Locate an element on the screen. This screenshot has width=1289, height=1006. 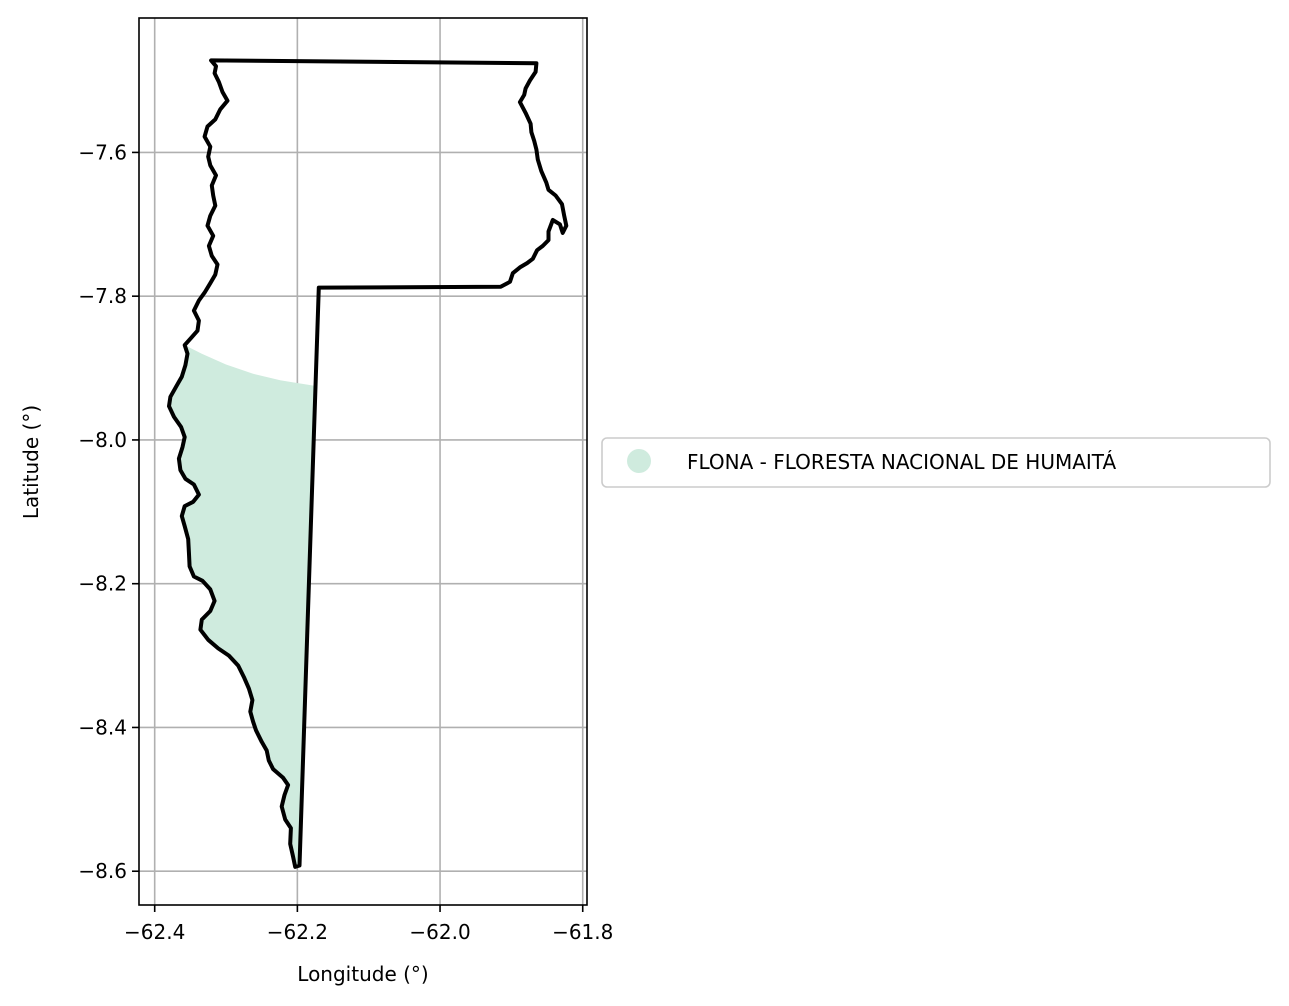
y-axis-ticks: −7.6 −7.8 −8.0 −8.2 −8.4 −8.6 is located at coordinates (108, 511).